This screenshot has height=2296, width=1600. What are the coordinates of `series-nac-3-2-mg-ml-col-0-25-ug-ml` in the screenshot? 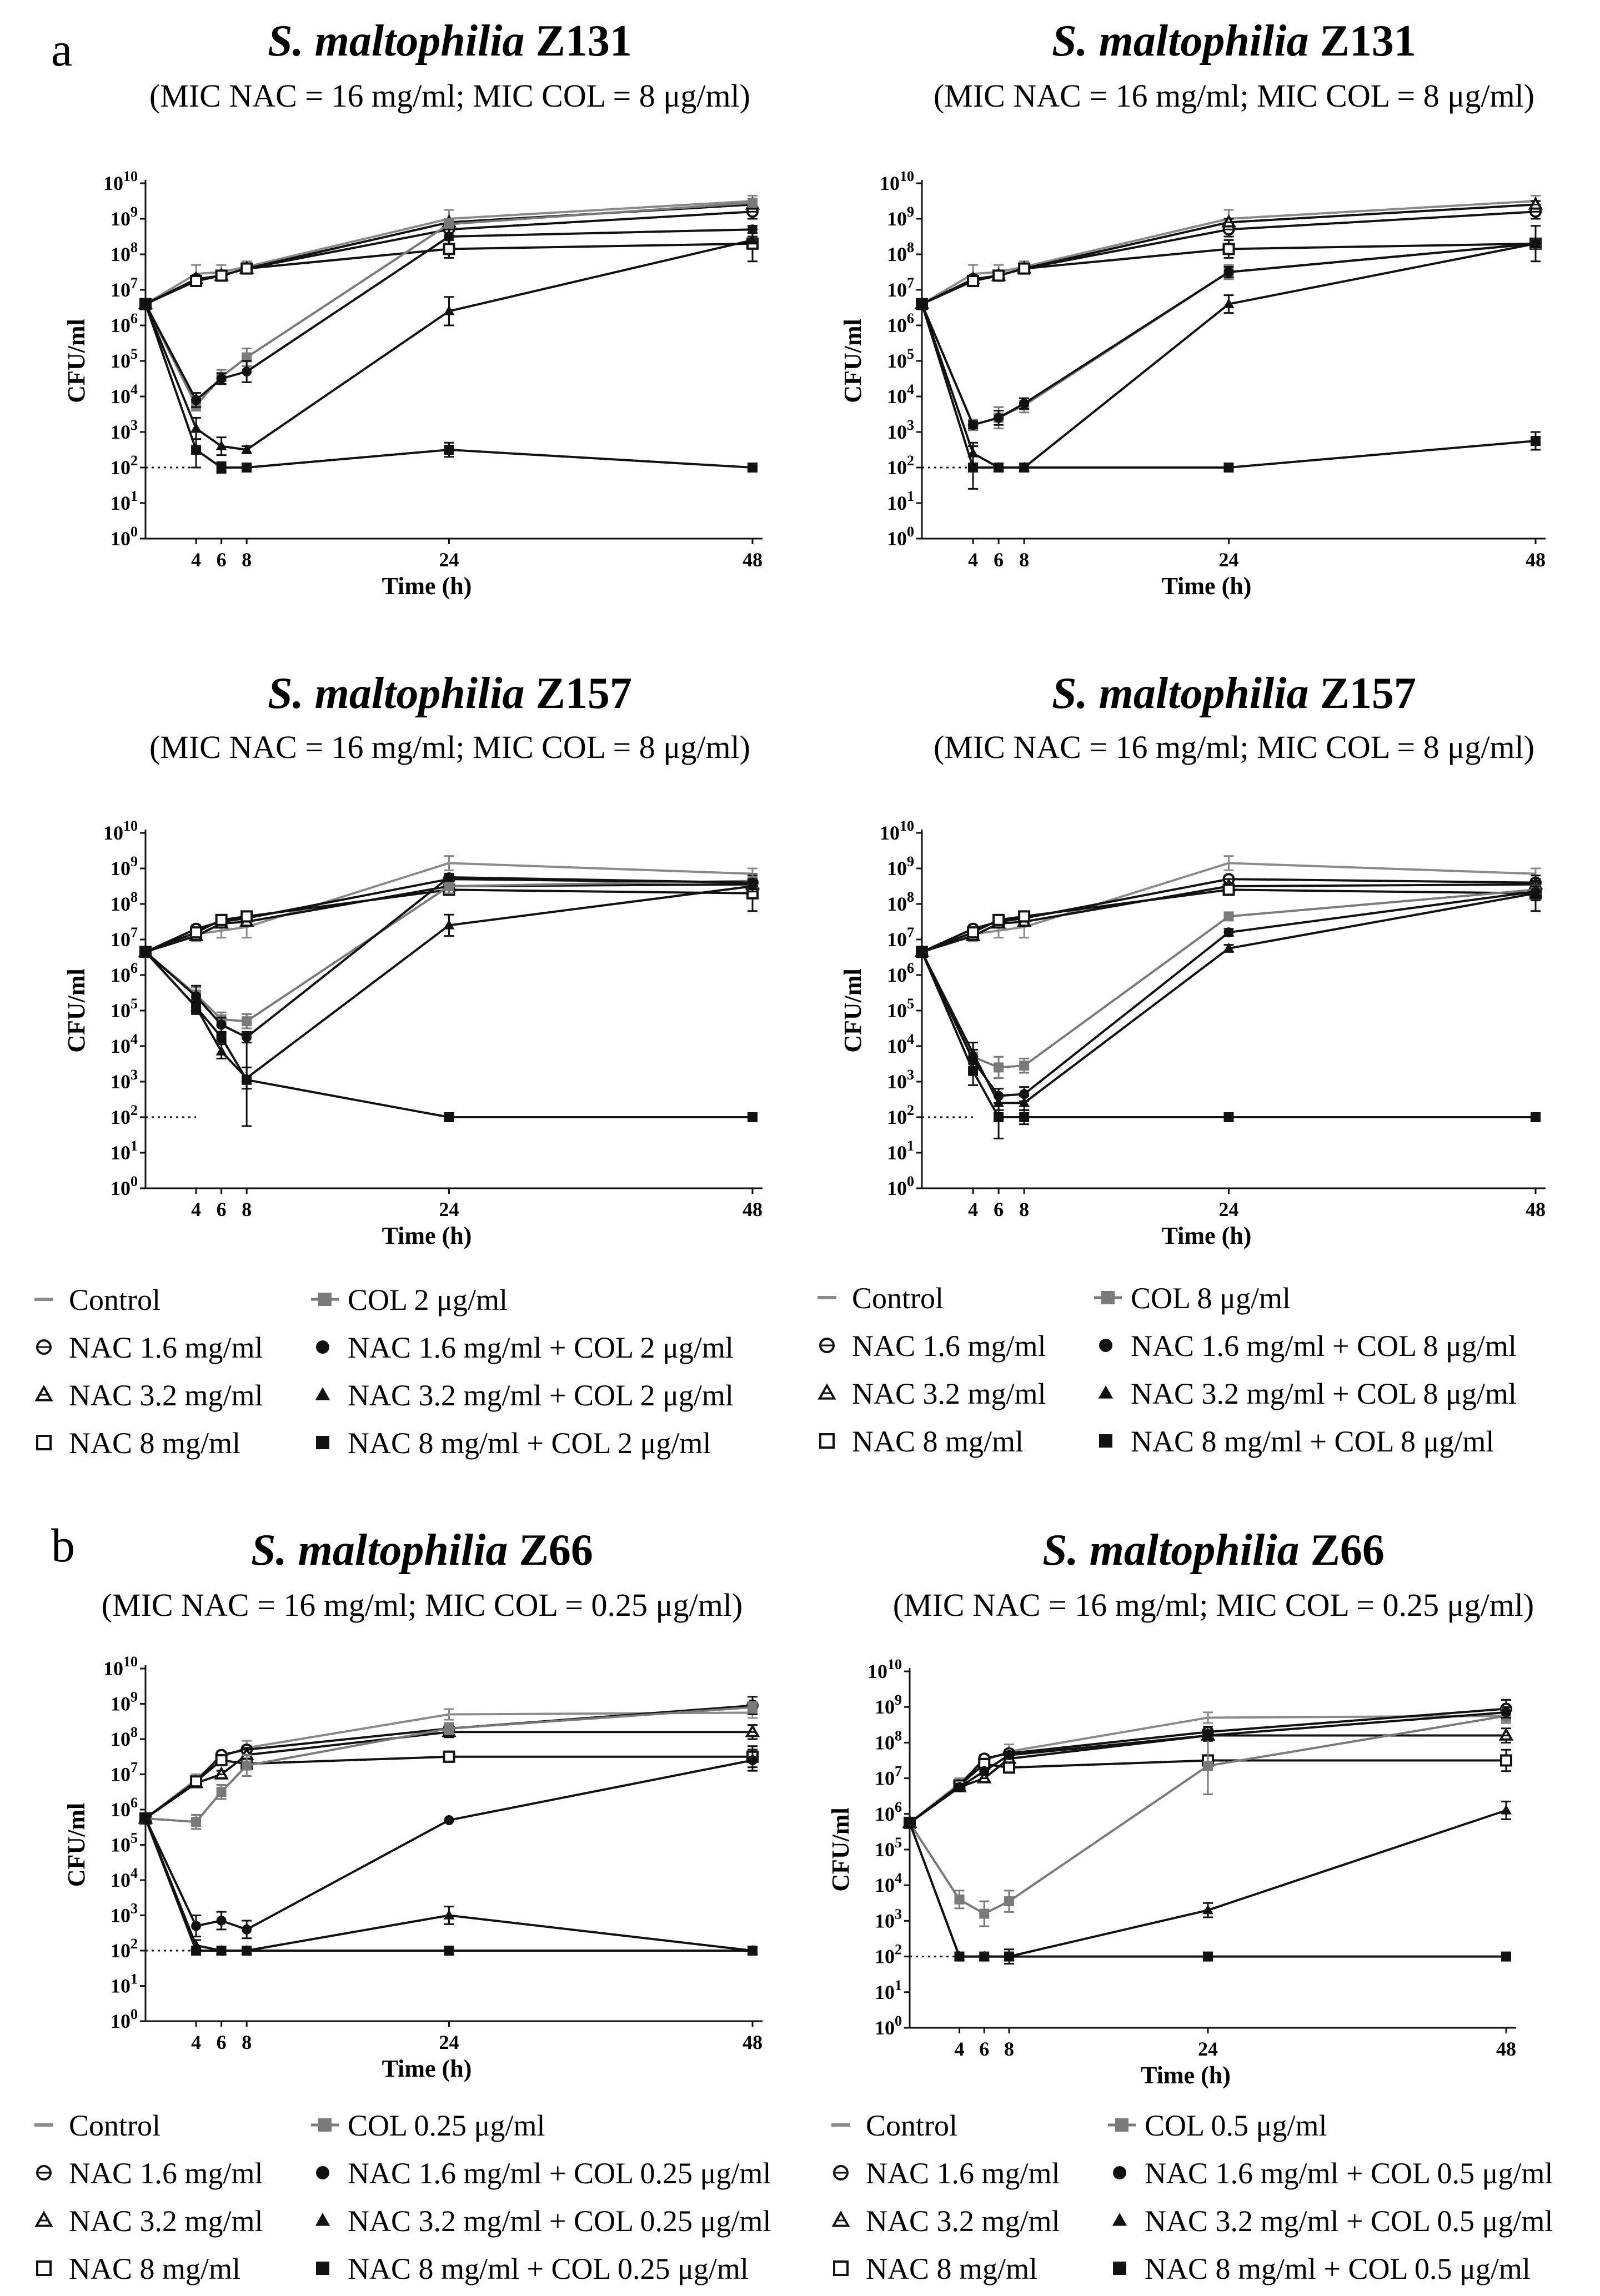 It's located at (449, 1883).